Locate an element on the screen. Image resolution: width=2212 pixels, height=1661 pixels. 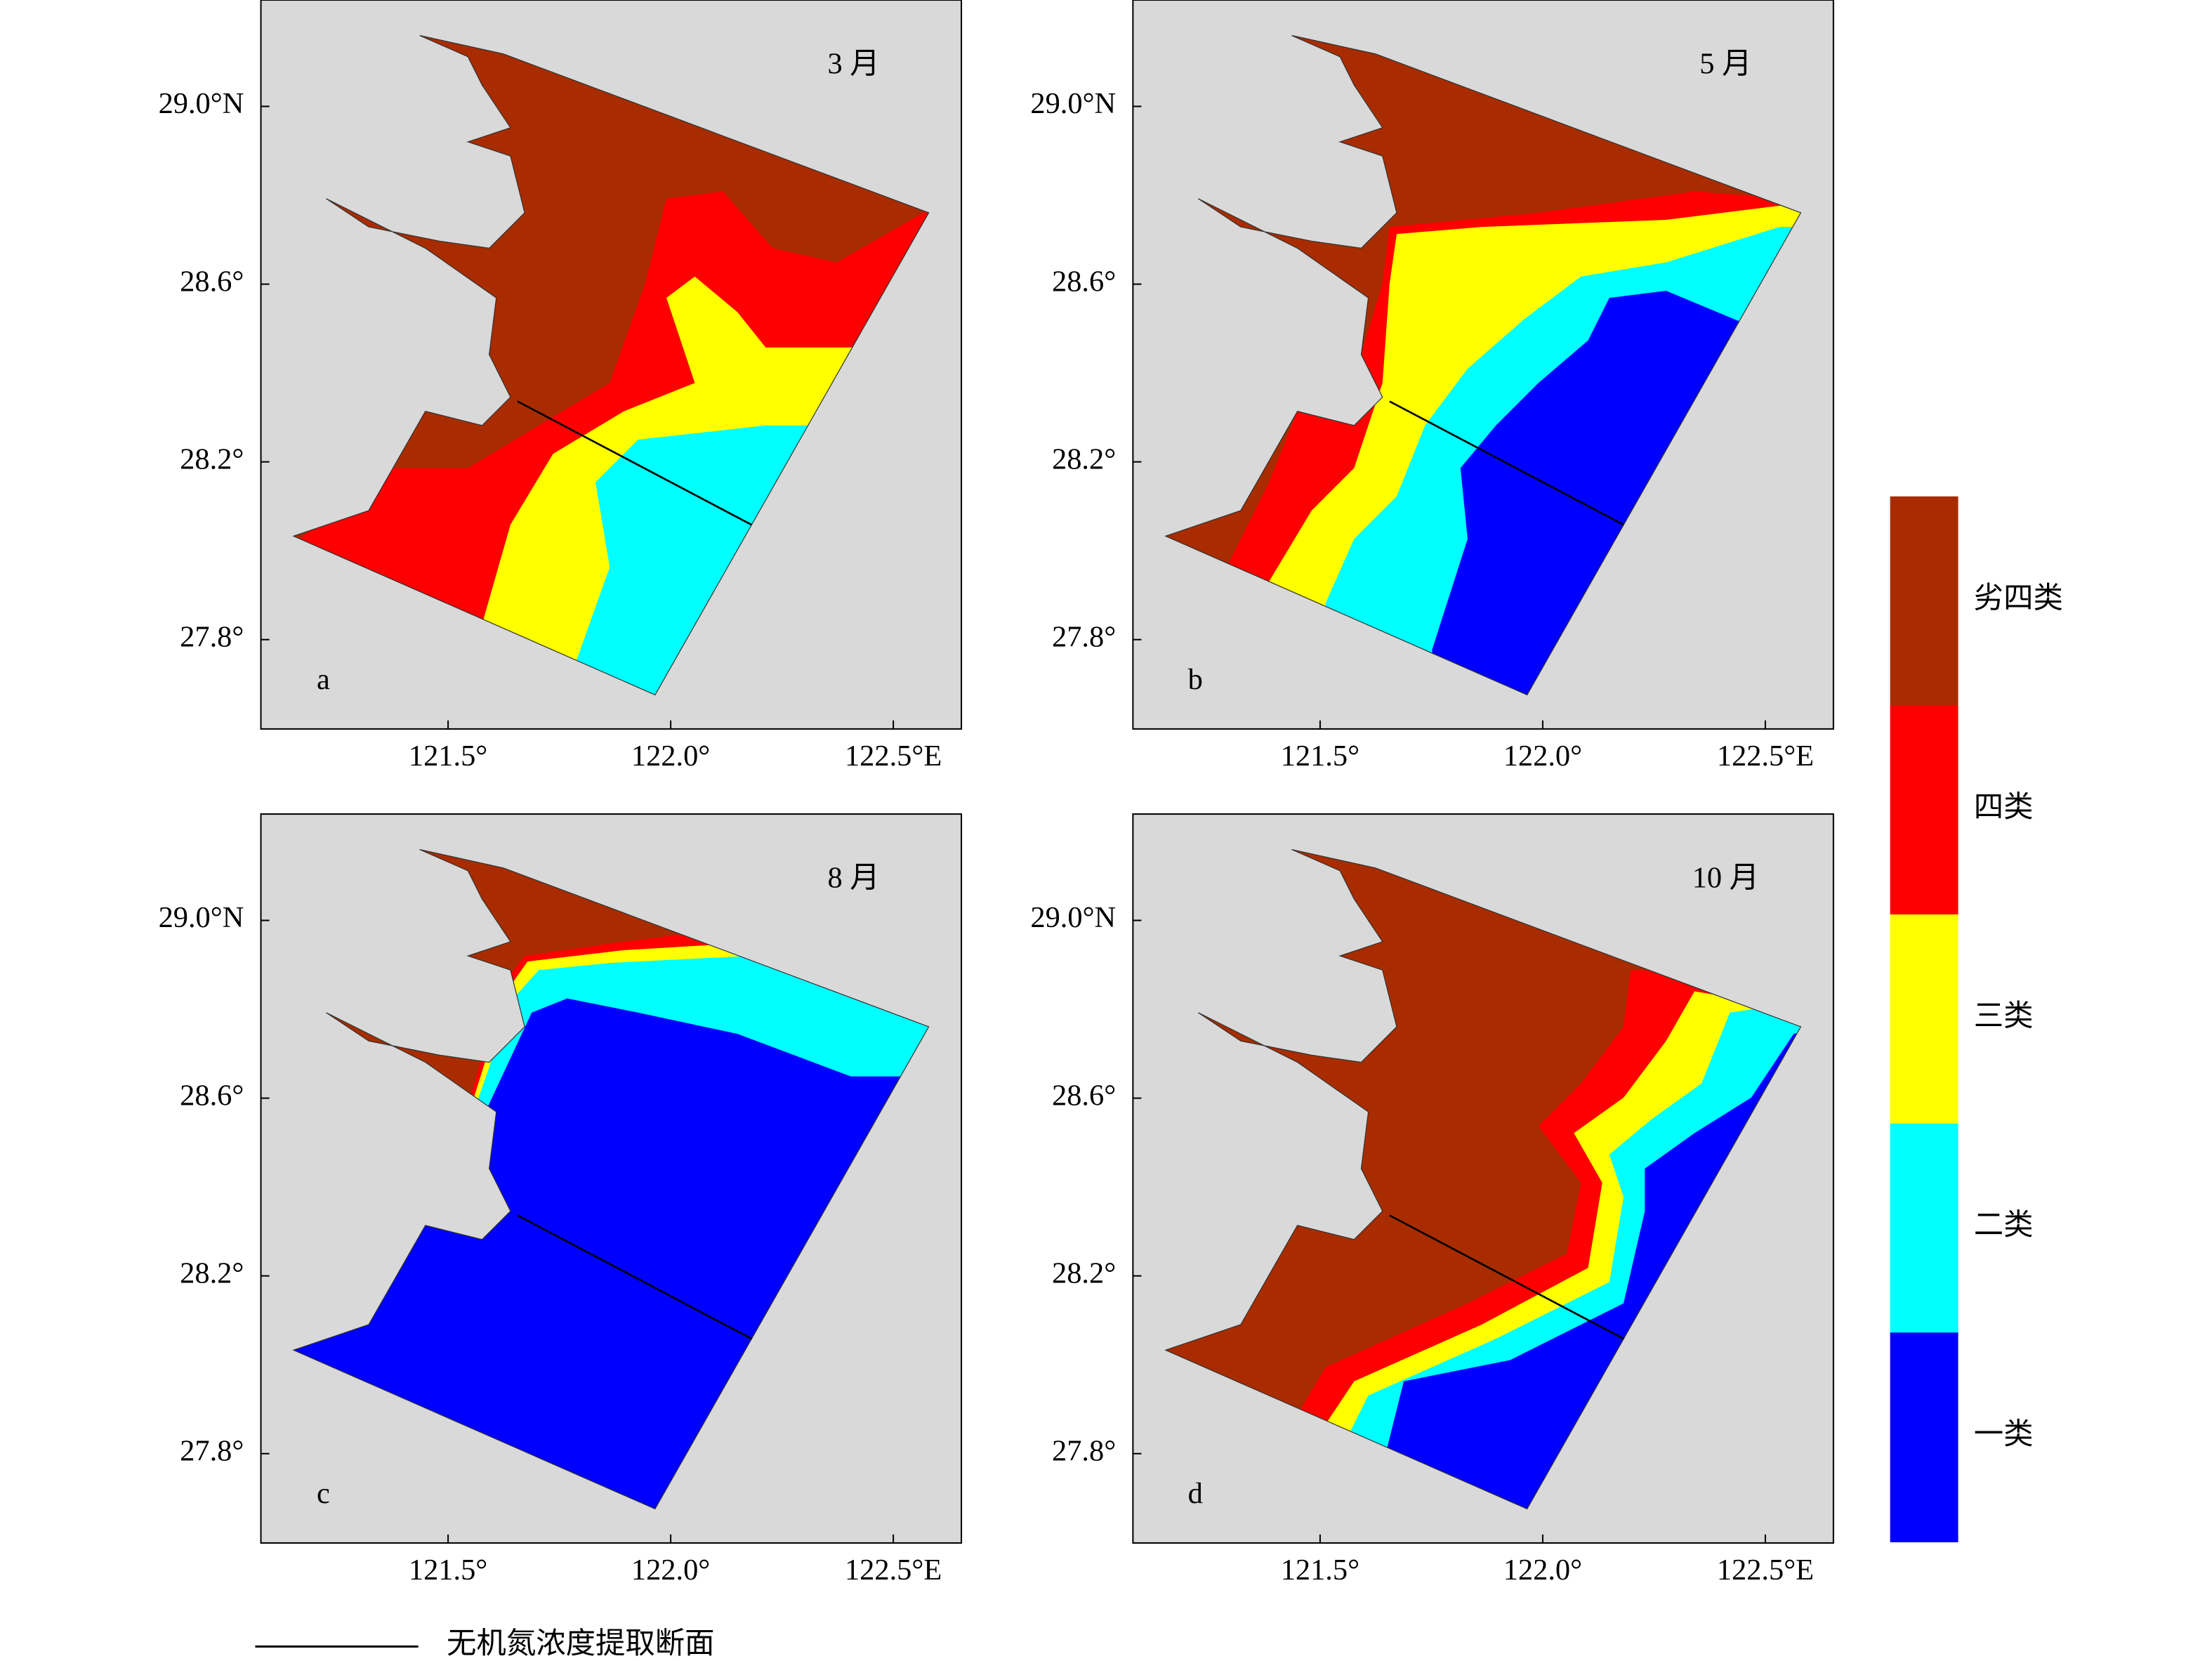
panel-letter: d is located at coordinates (1195, 1493).